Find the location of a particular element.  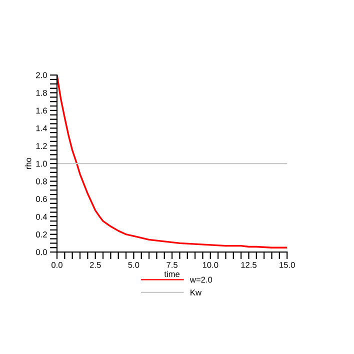

y-tick-label: 0.8 is located at coordinates (41, 181).